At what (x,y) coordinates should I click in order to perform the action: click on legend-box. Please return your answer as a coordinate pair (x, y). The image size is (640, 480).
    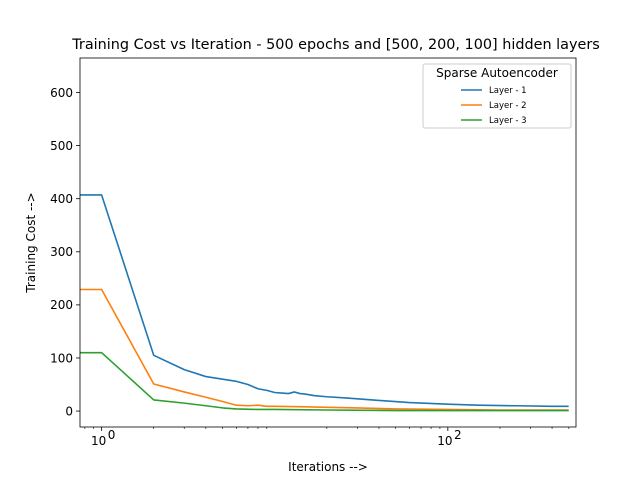
    Looking at the image, I should click on (497, 96).